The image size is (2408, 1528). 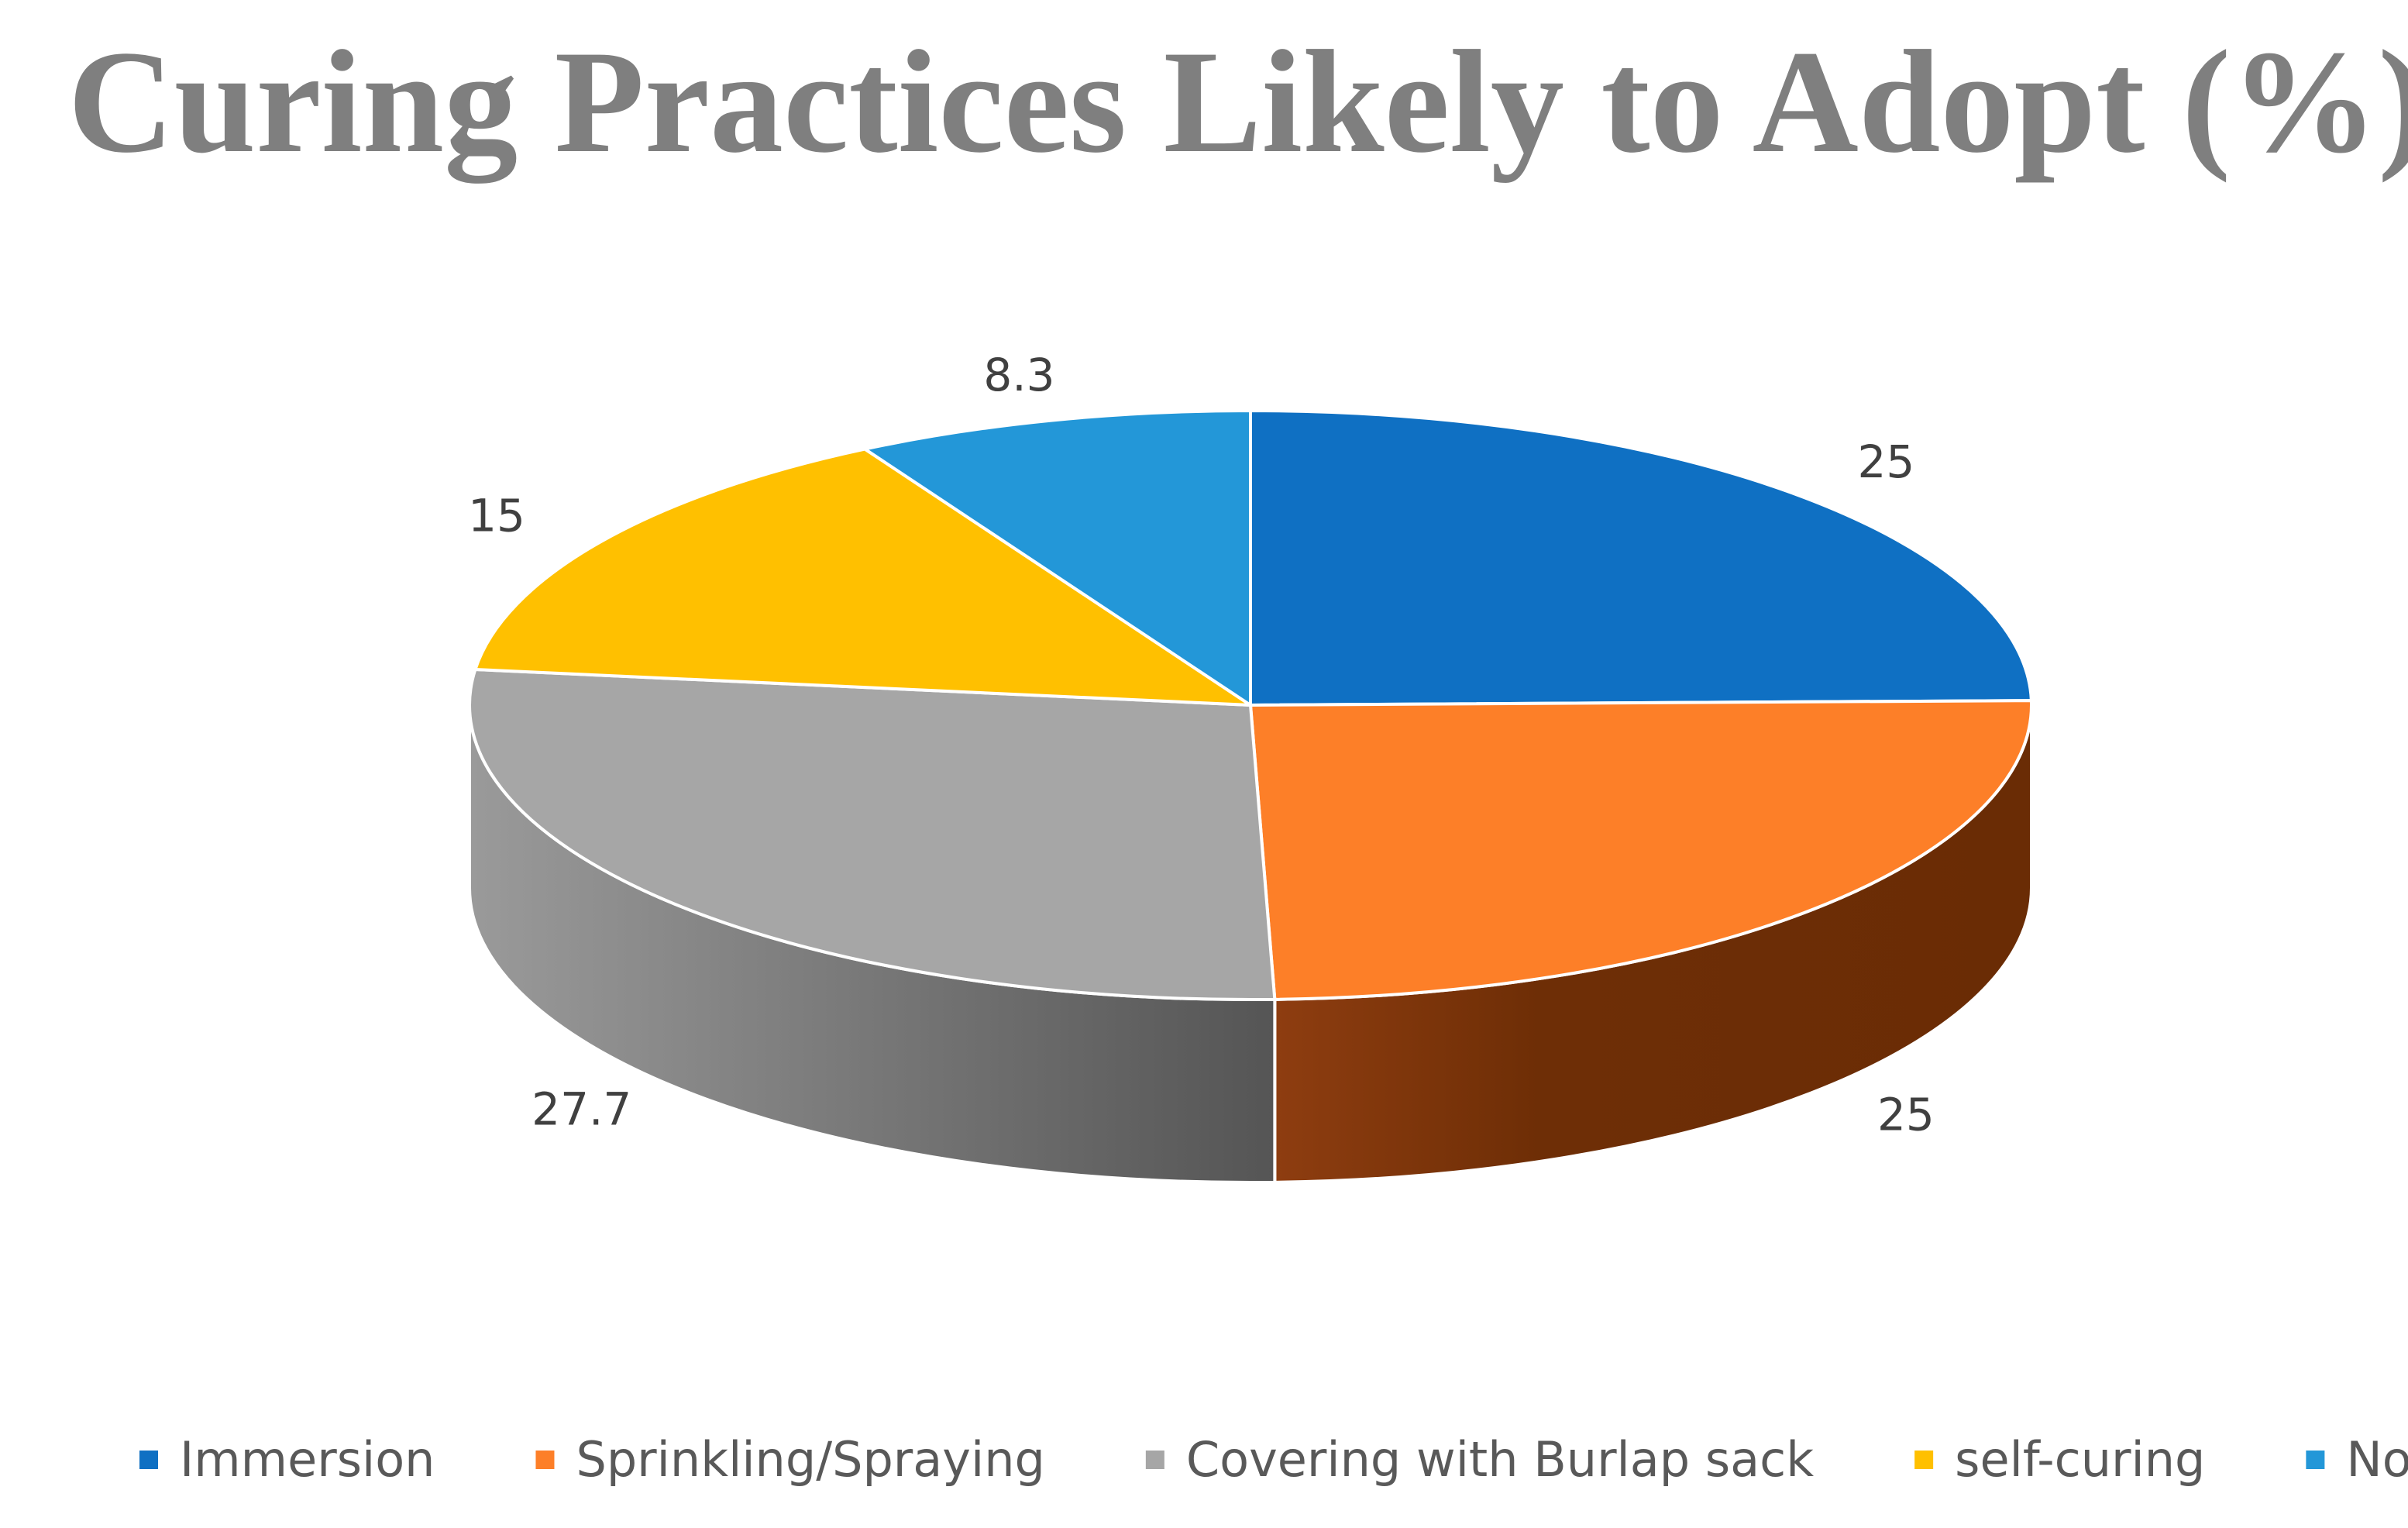 What do you see at coordinates (1641, 558) in the screenshot?
I see `pie-slice-immersion` at bounding box center [1641, 558].